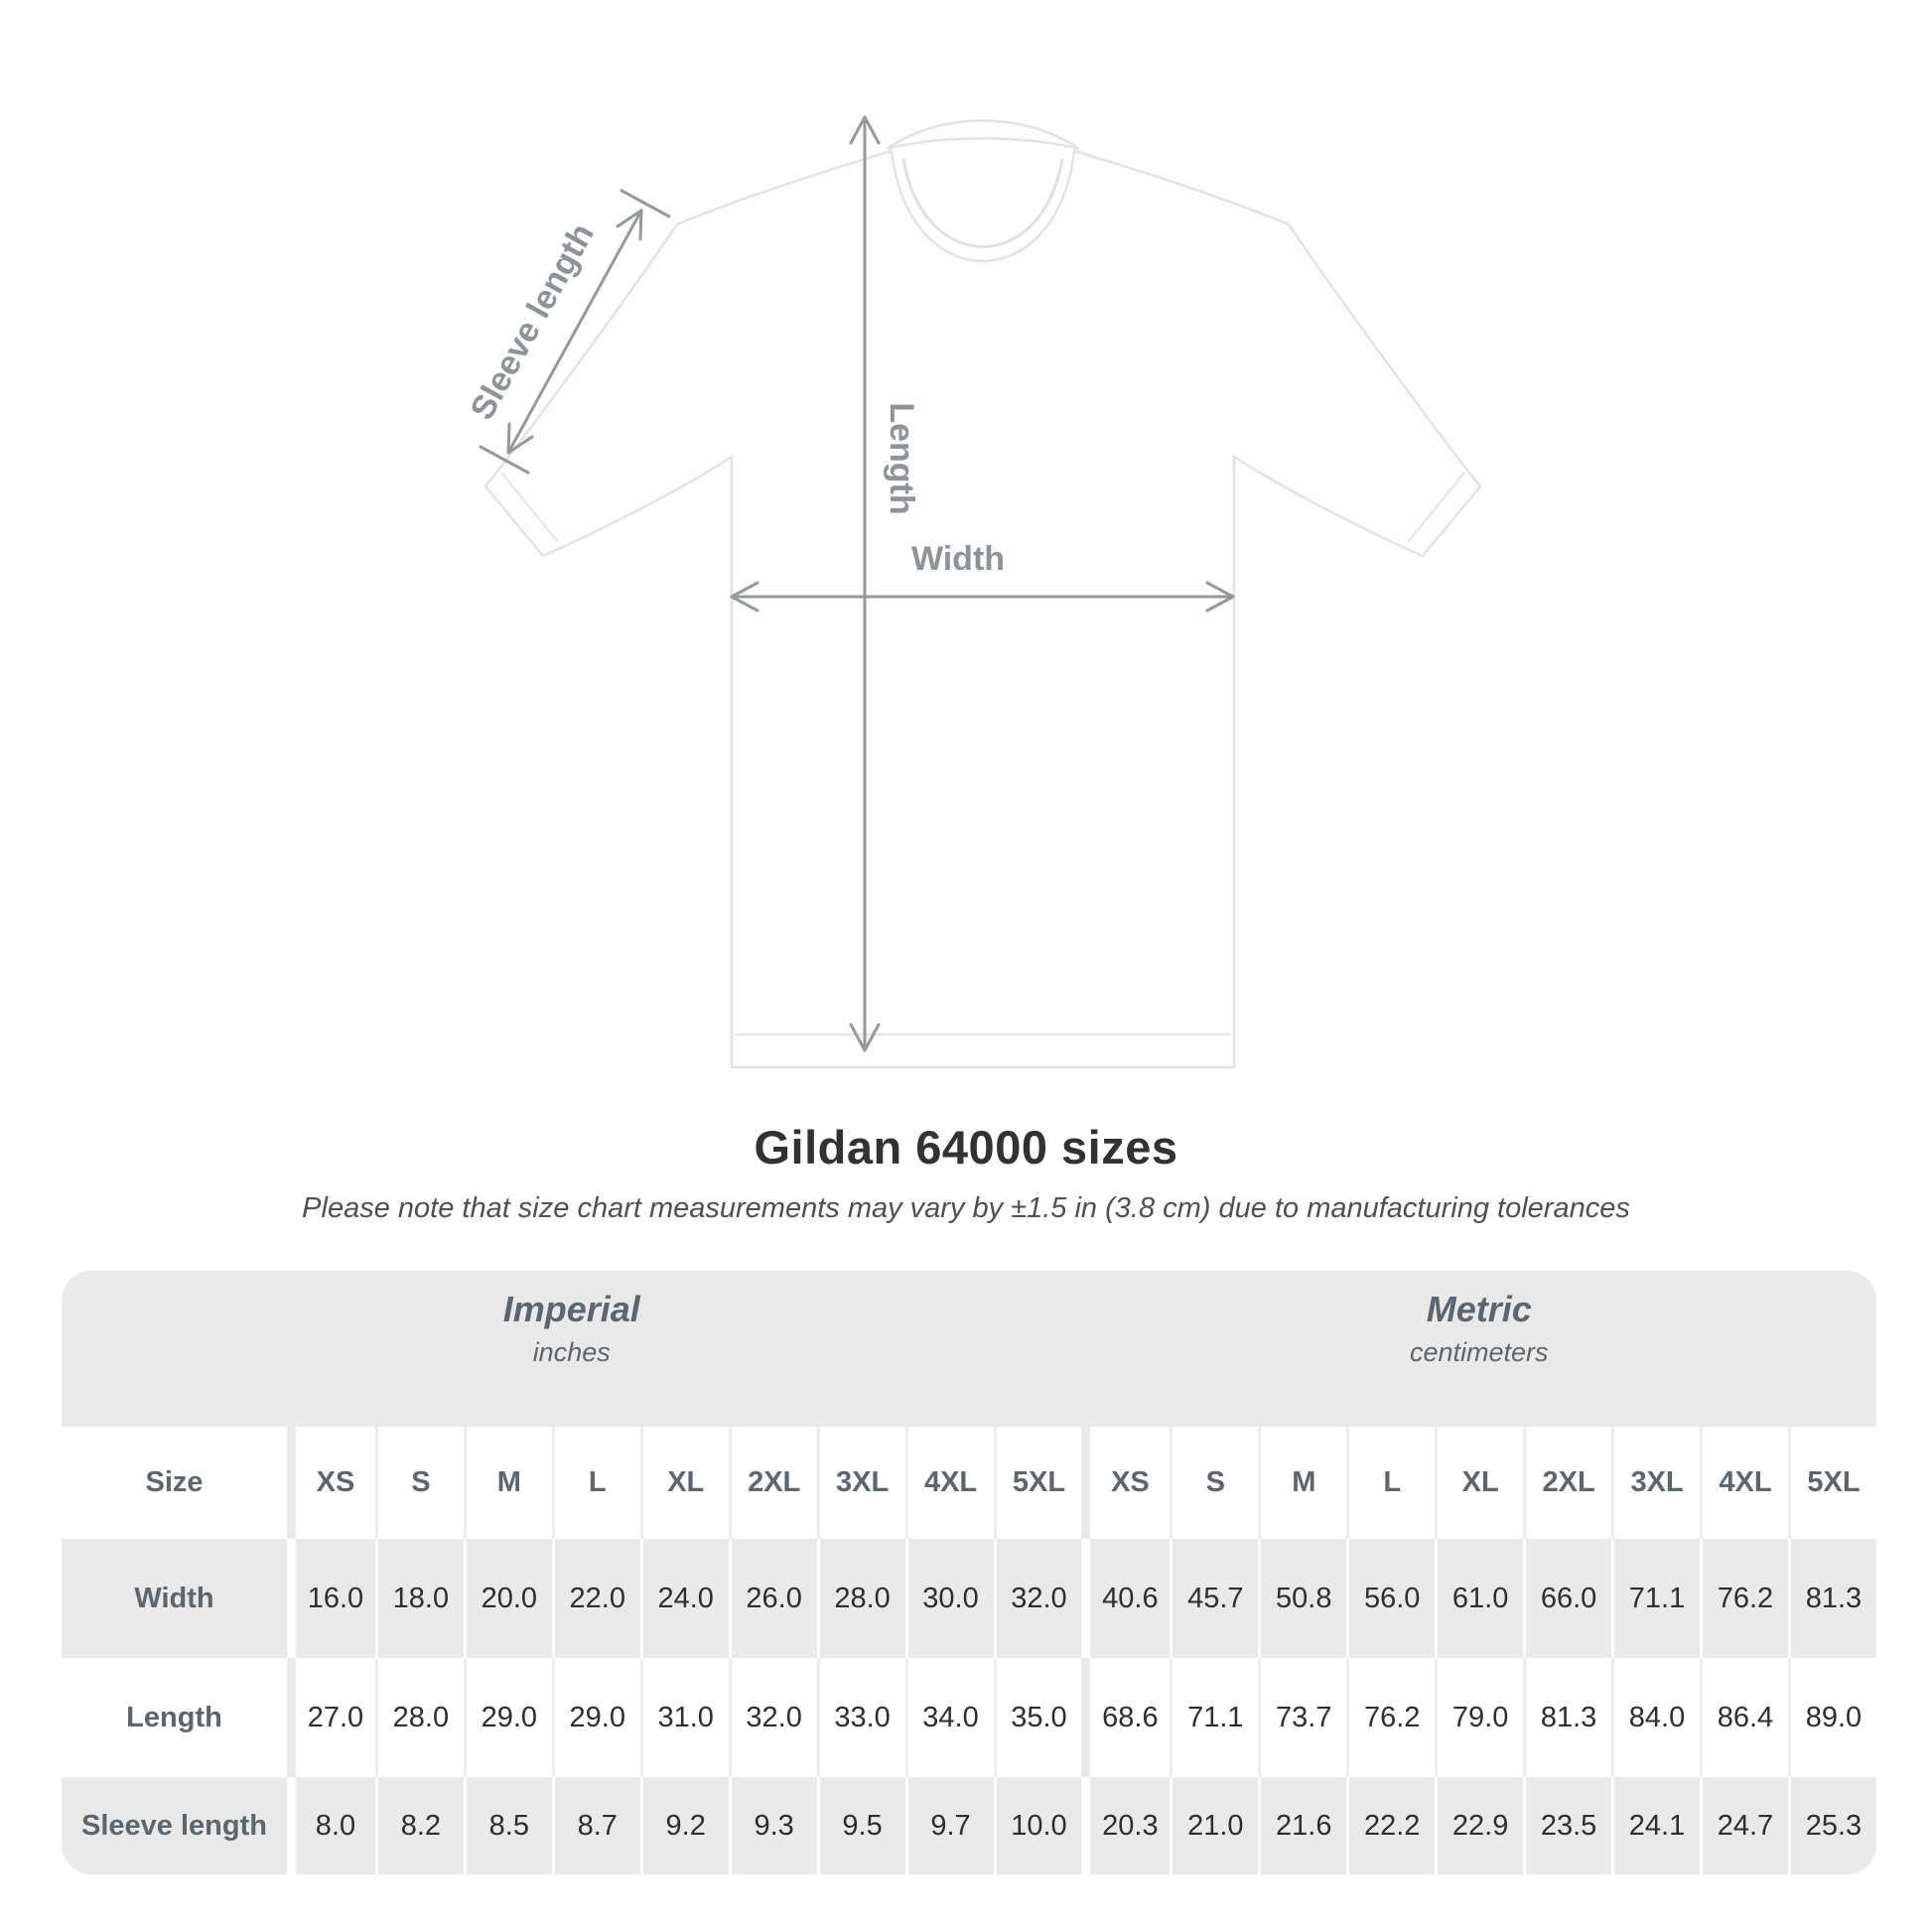 The width and height of the screenshot is (1932, 1932). Describe the element at coordinates (983, 135) in the screenshot. I see `tshirt-collar-back` at that location.